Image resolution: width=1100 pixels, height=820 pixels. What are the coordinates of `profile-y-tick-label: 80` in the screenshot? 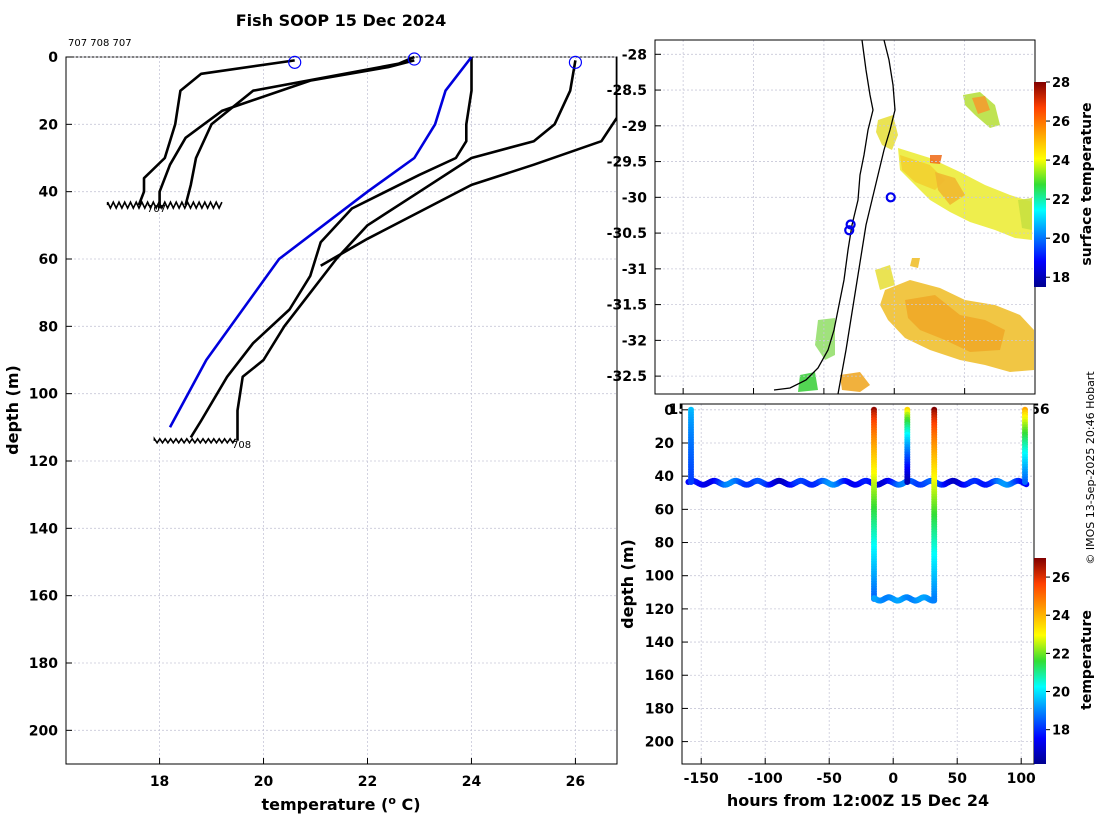 It's located at (49, 327).